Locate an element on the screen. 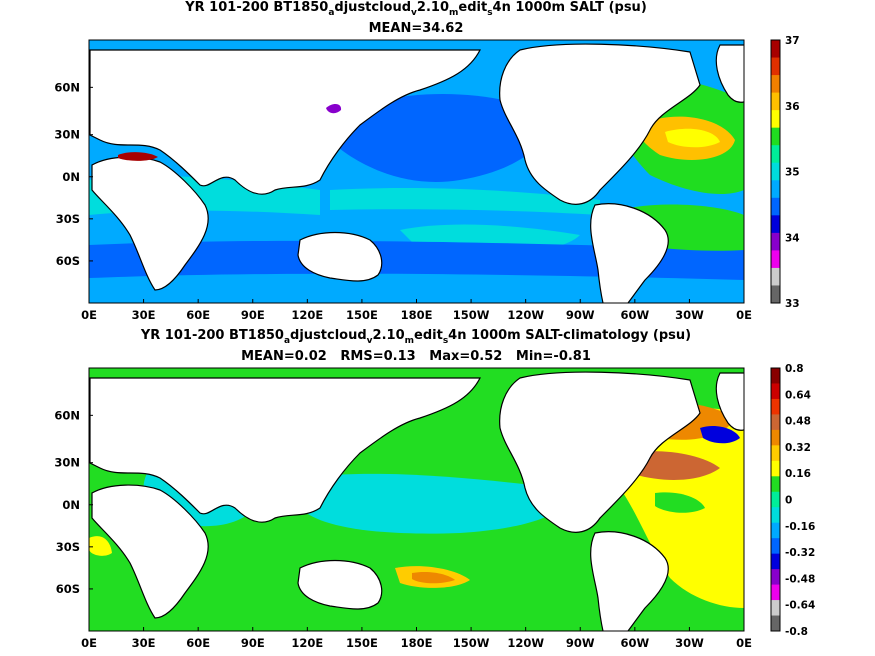 The image size is (875, 656). colorbar-label: 0 is located at coordinates (788, 501).